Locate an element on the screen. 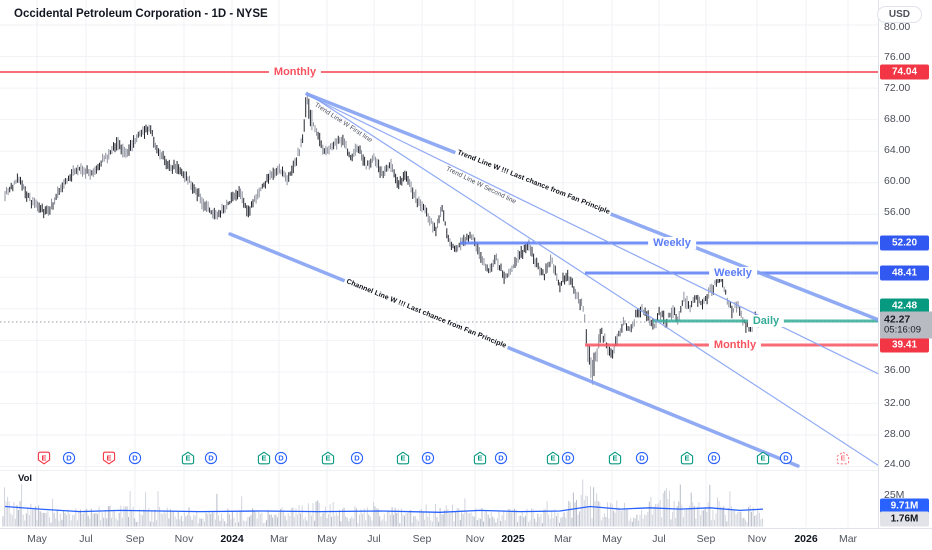 This screenshot has width=932, height=550. price-tick: 68.00 is located at coordinates (897, 119).